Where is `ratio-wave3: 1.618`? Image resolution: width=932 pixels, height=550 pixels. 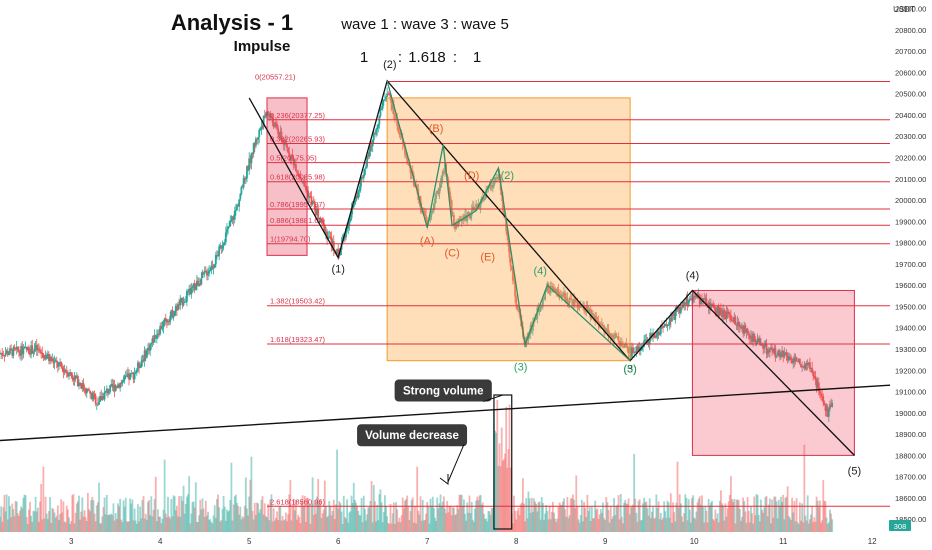
ratio-wave3: 1.618 is located at coordinates (427, 57).